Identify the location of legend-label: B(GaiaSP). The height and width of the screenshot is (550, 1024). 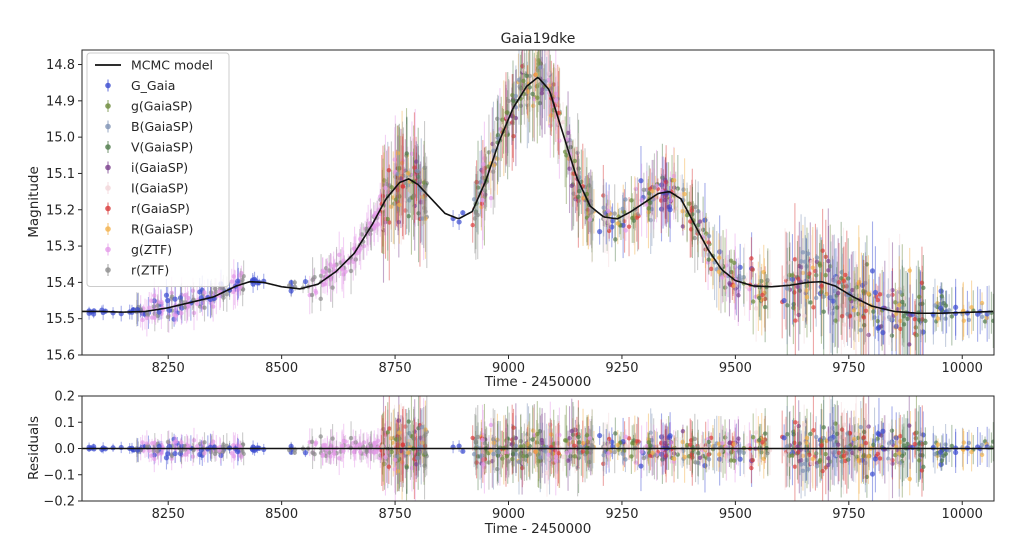
(162, 126).